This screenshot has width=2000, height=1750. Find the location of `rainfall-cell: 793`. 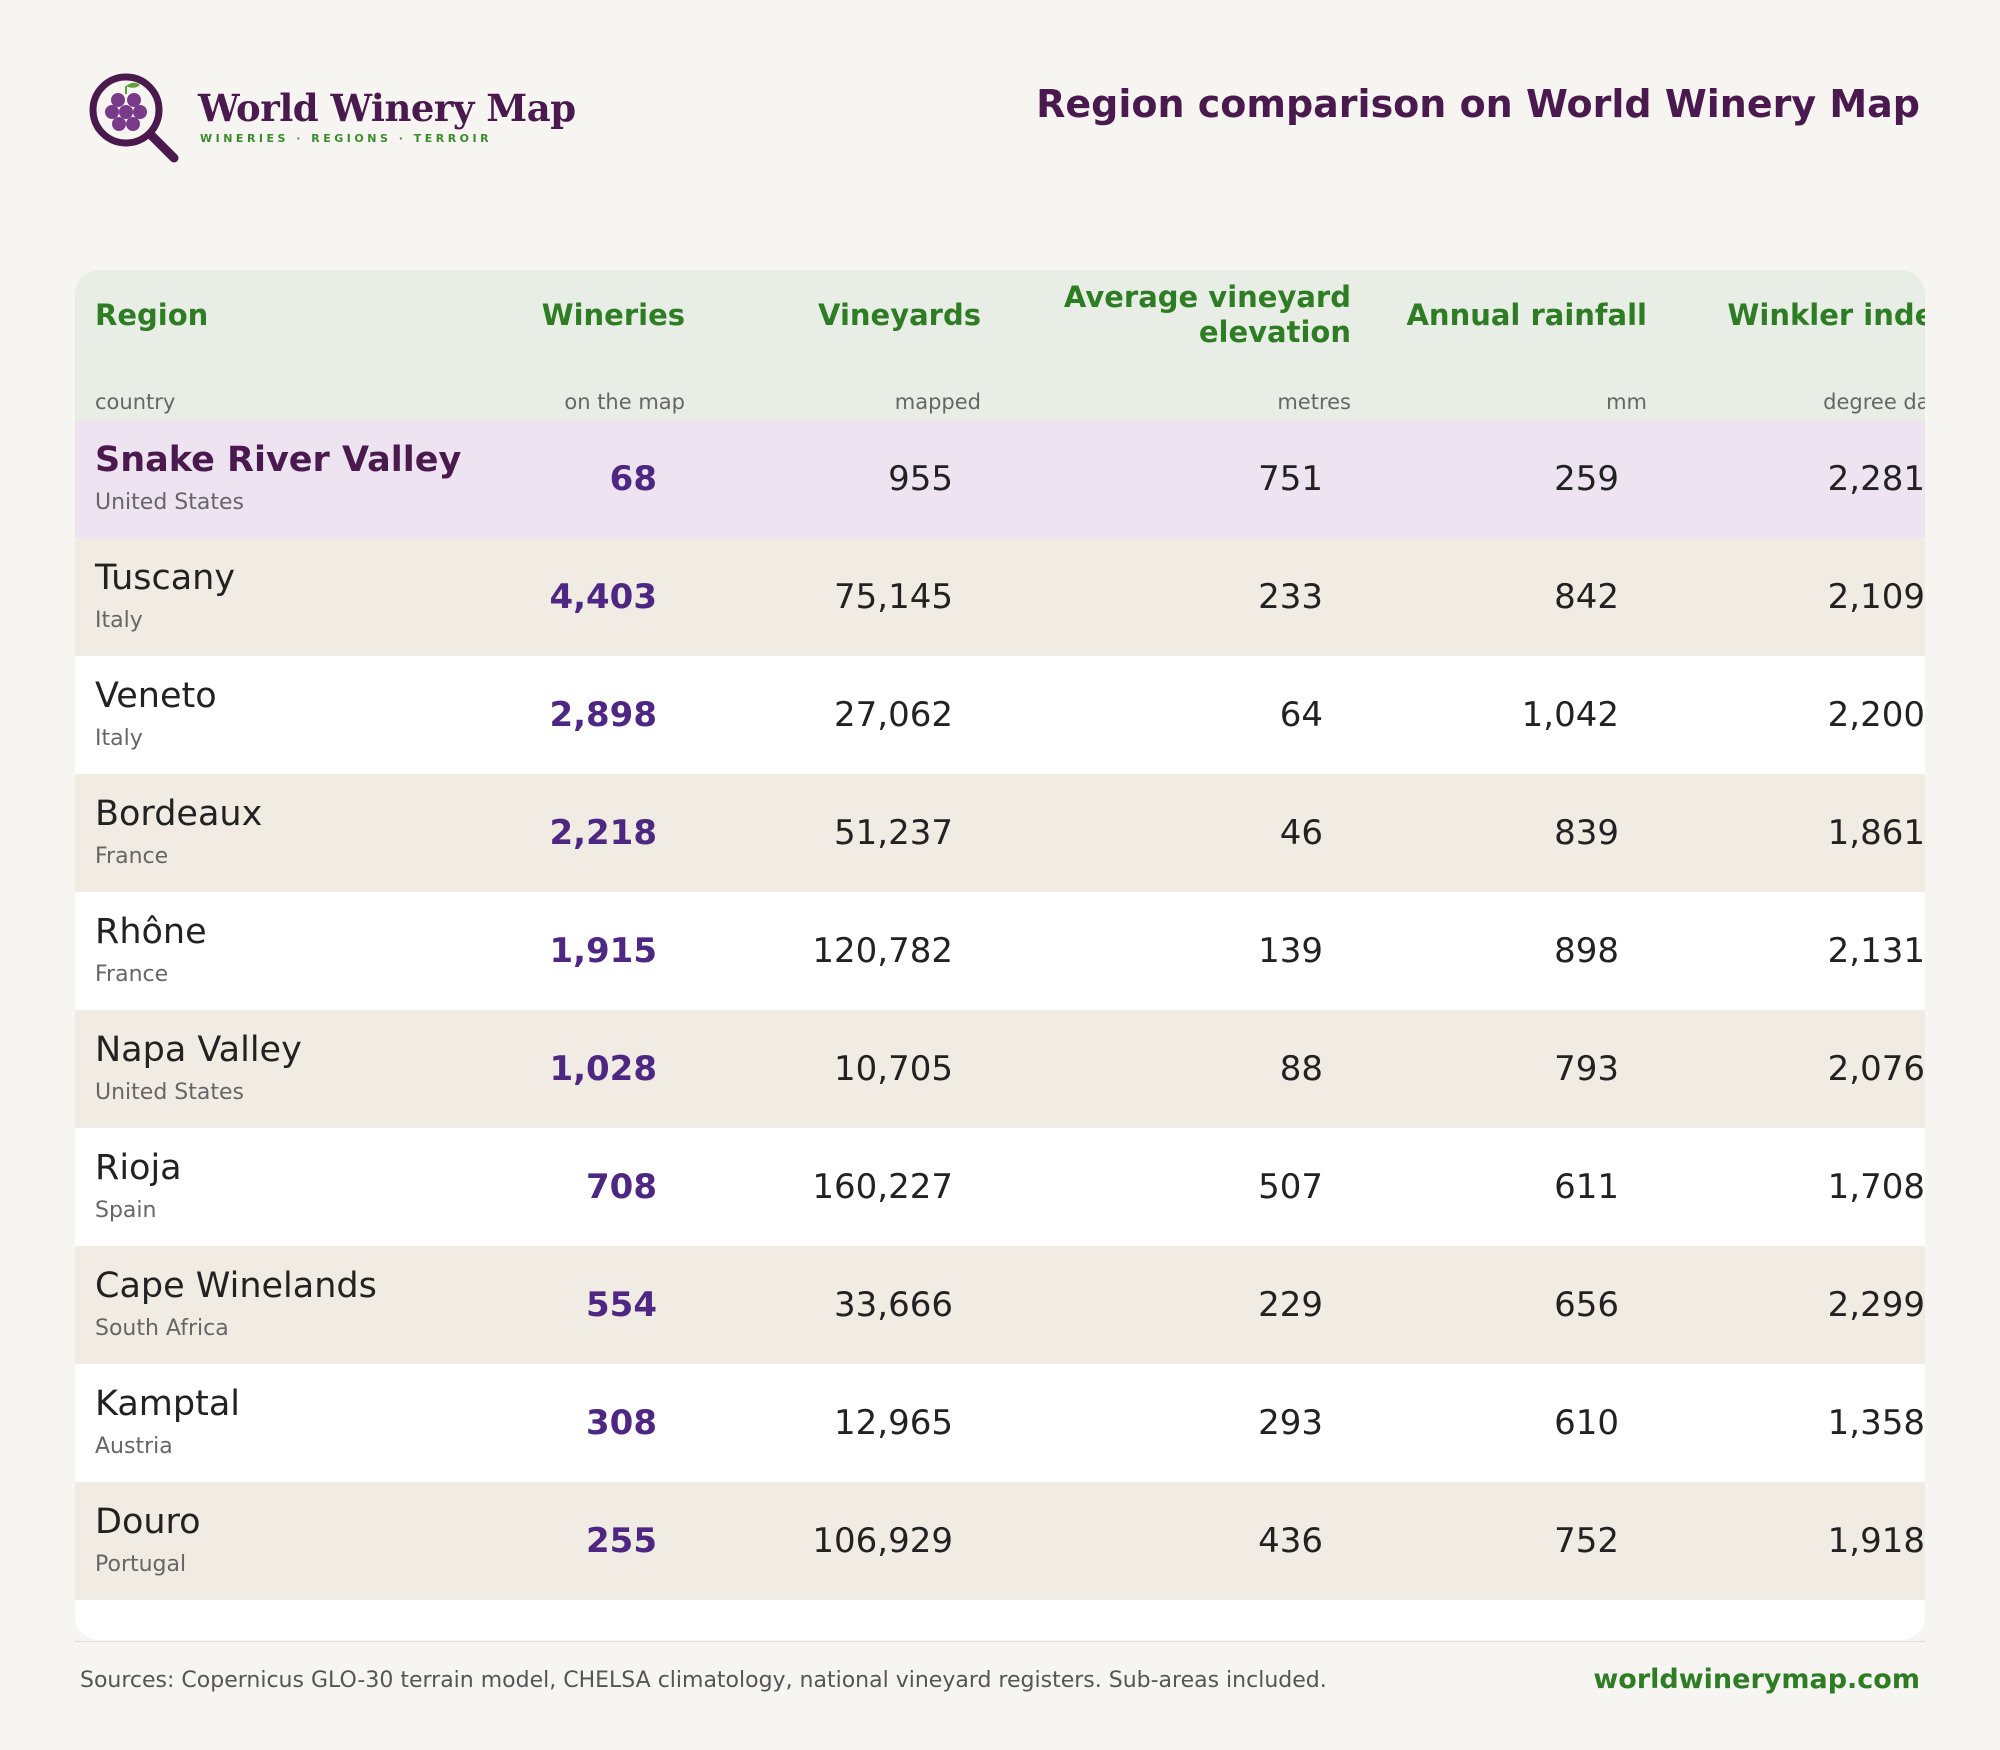

rainfall-cell: 793 is located at coordinates (1586, 1069).